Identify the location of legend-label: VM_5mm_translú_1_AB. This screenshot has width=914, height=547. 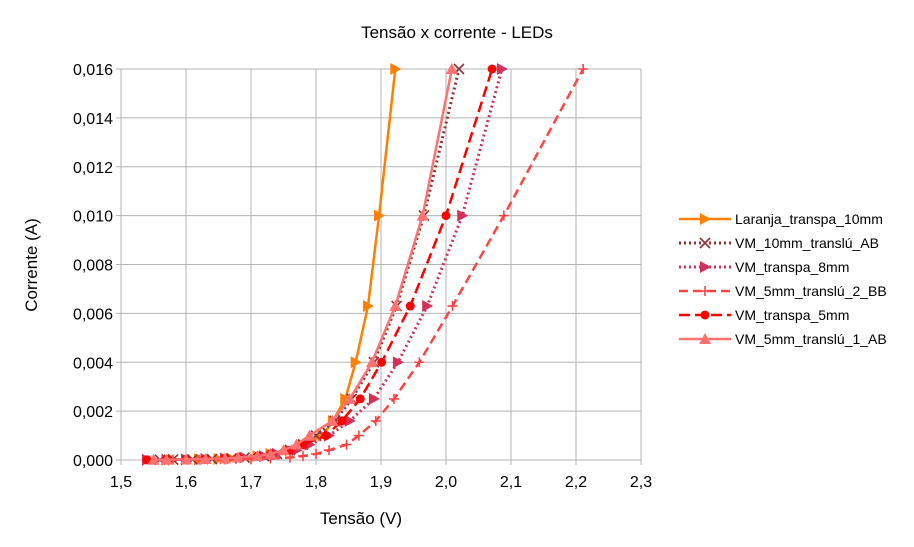
(811, 339).